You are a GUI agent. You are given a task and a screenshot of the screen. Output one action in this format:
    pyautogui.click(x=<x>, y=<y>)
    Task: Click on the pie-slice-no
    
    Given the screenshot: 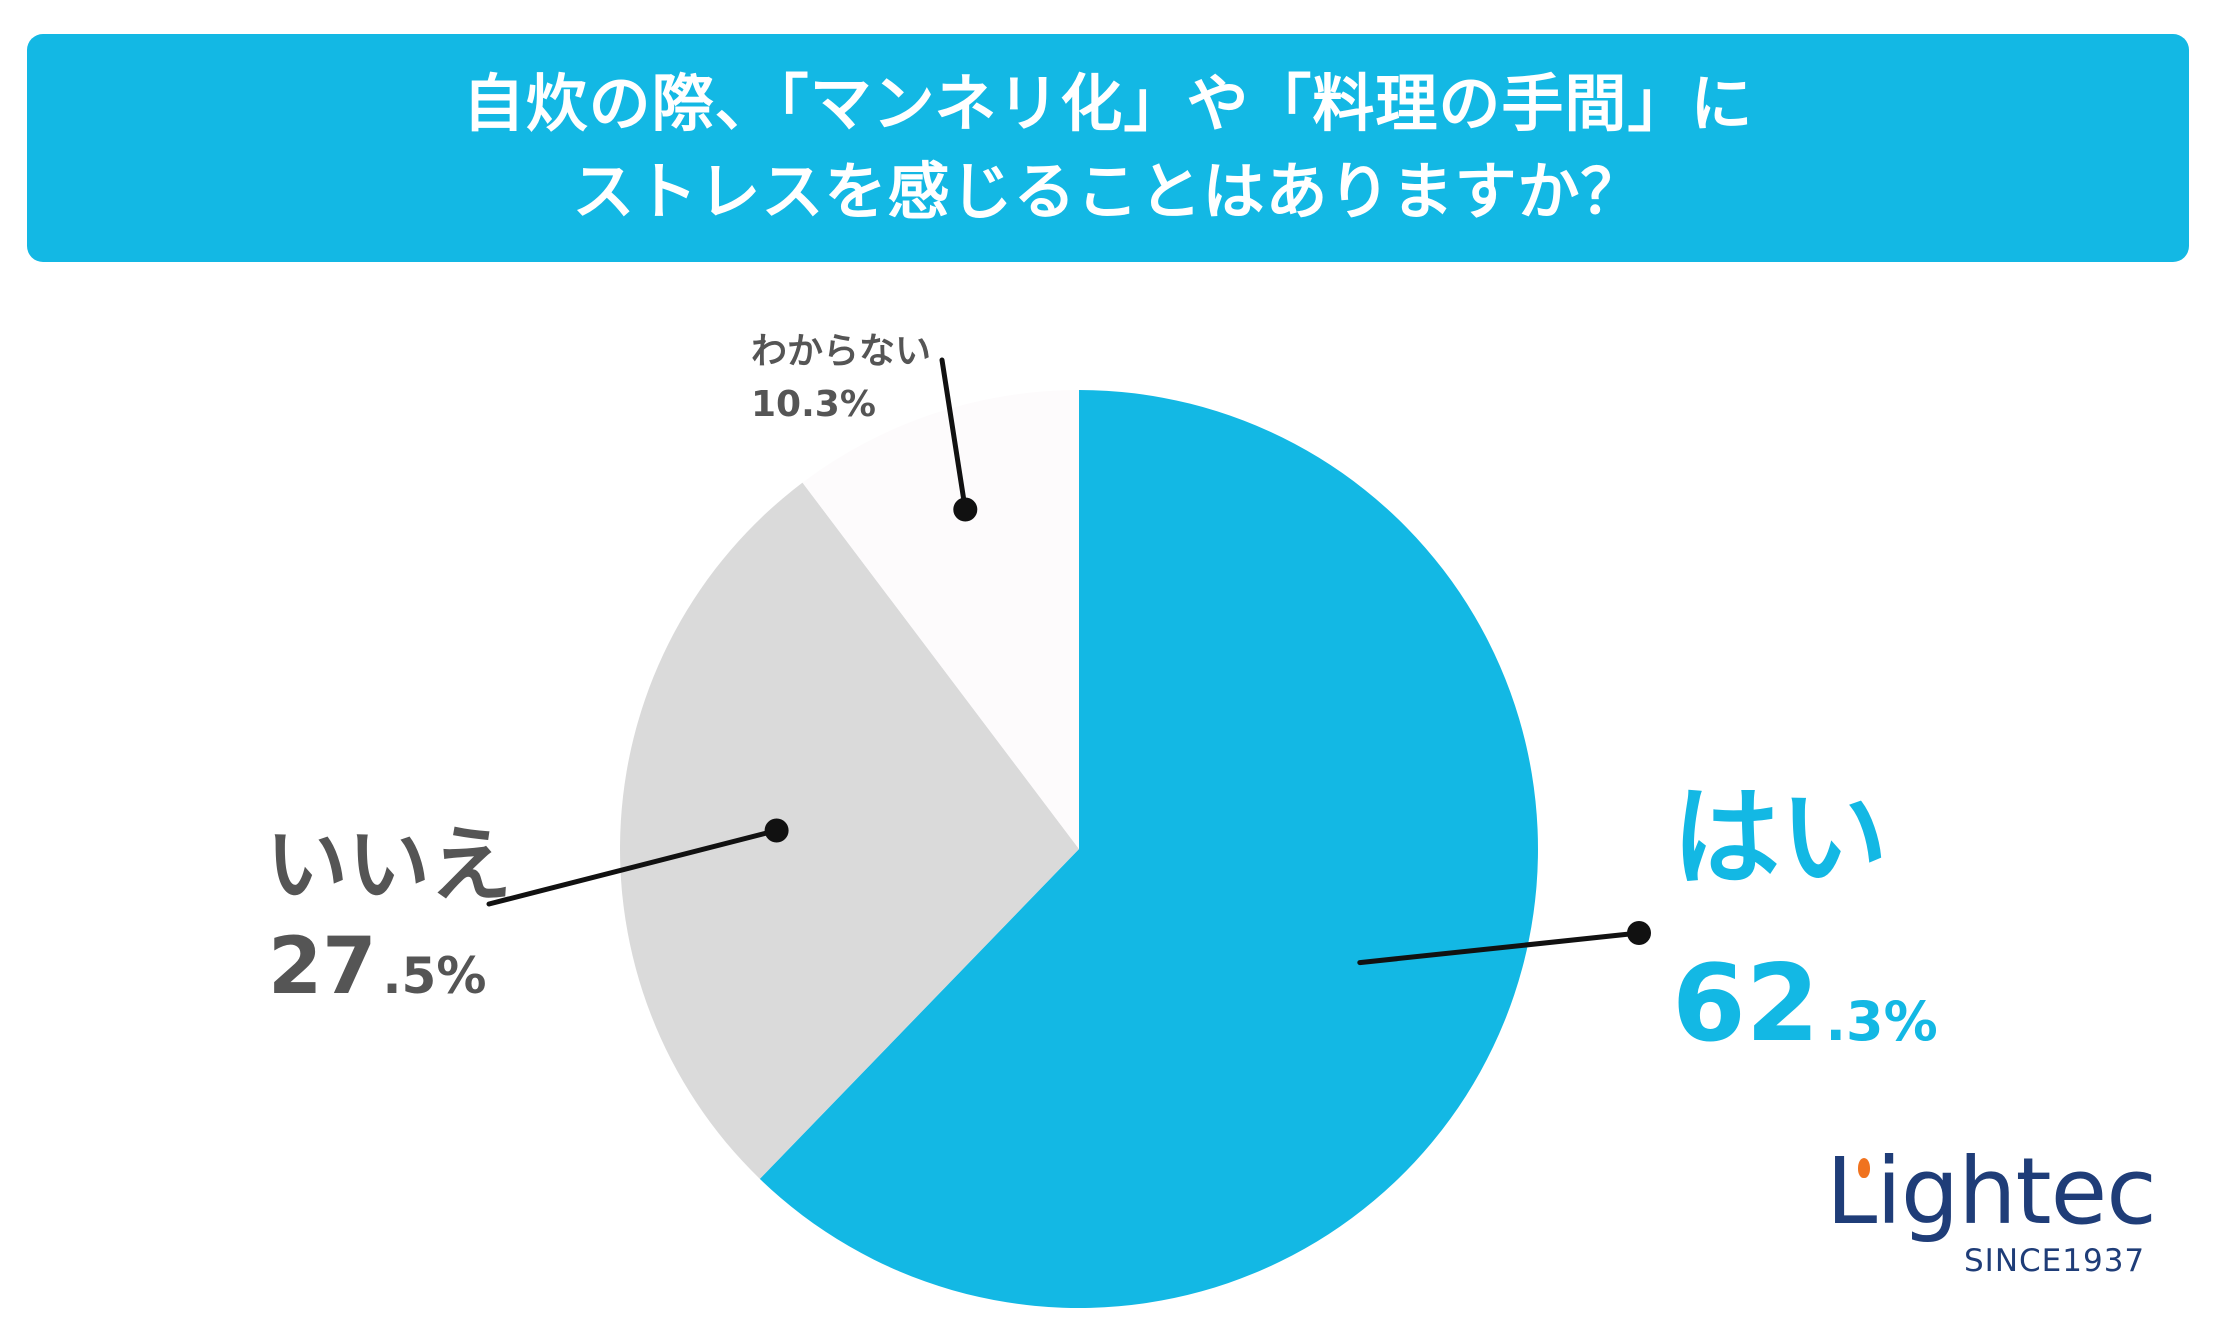 What is the action you would take?
    pyautogui.click(x=849, y=830)
    